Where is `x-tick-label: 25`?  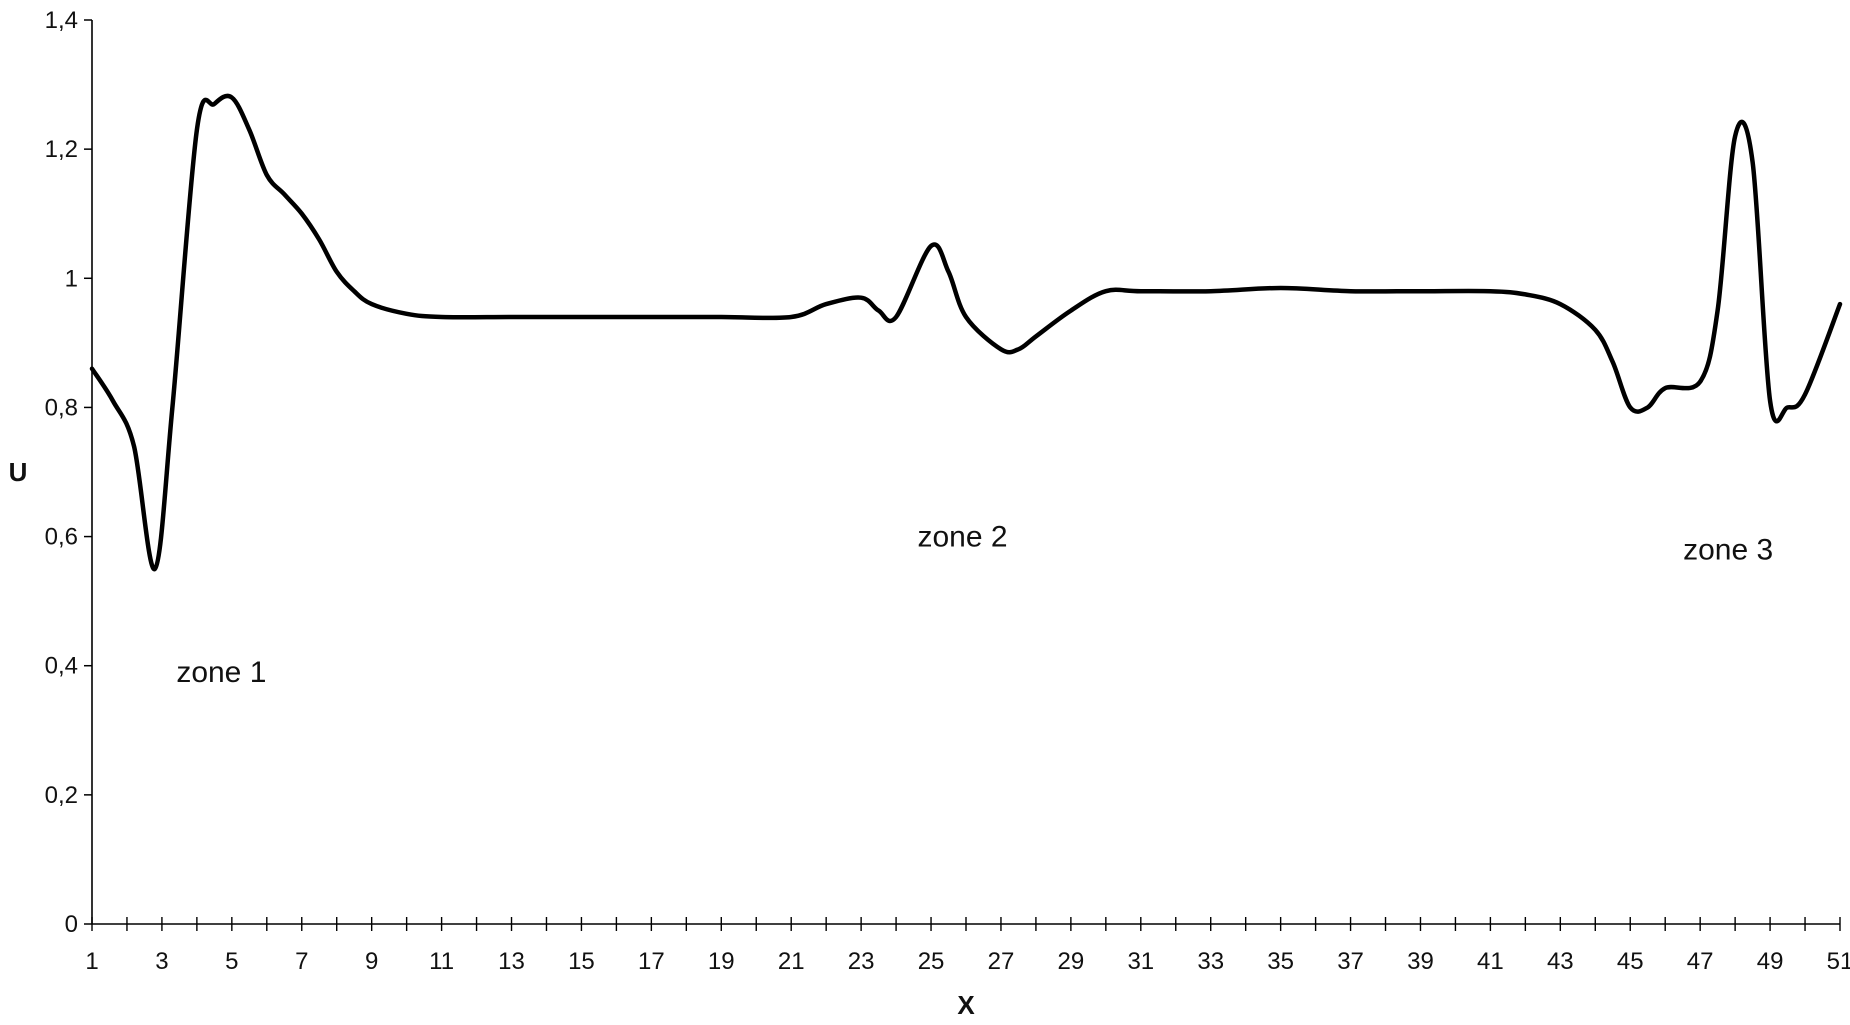 x-tick-label: 25 is located at coordinates (931, 961).